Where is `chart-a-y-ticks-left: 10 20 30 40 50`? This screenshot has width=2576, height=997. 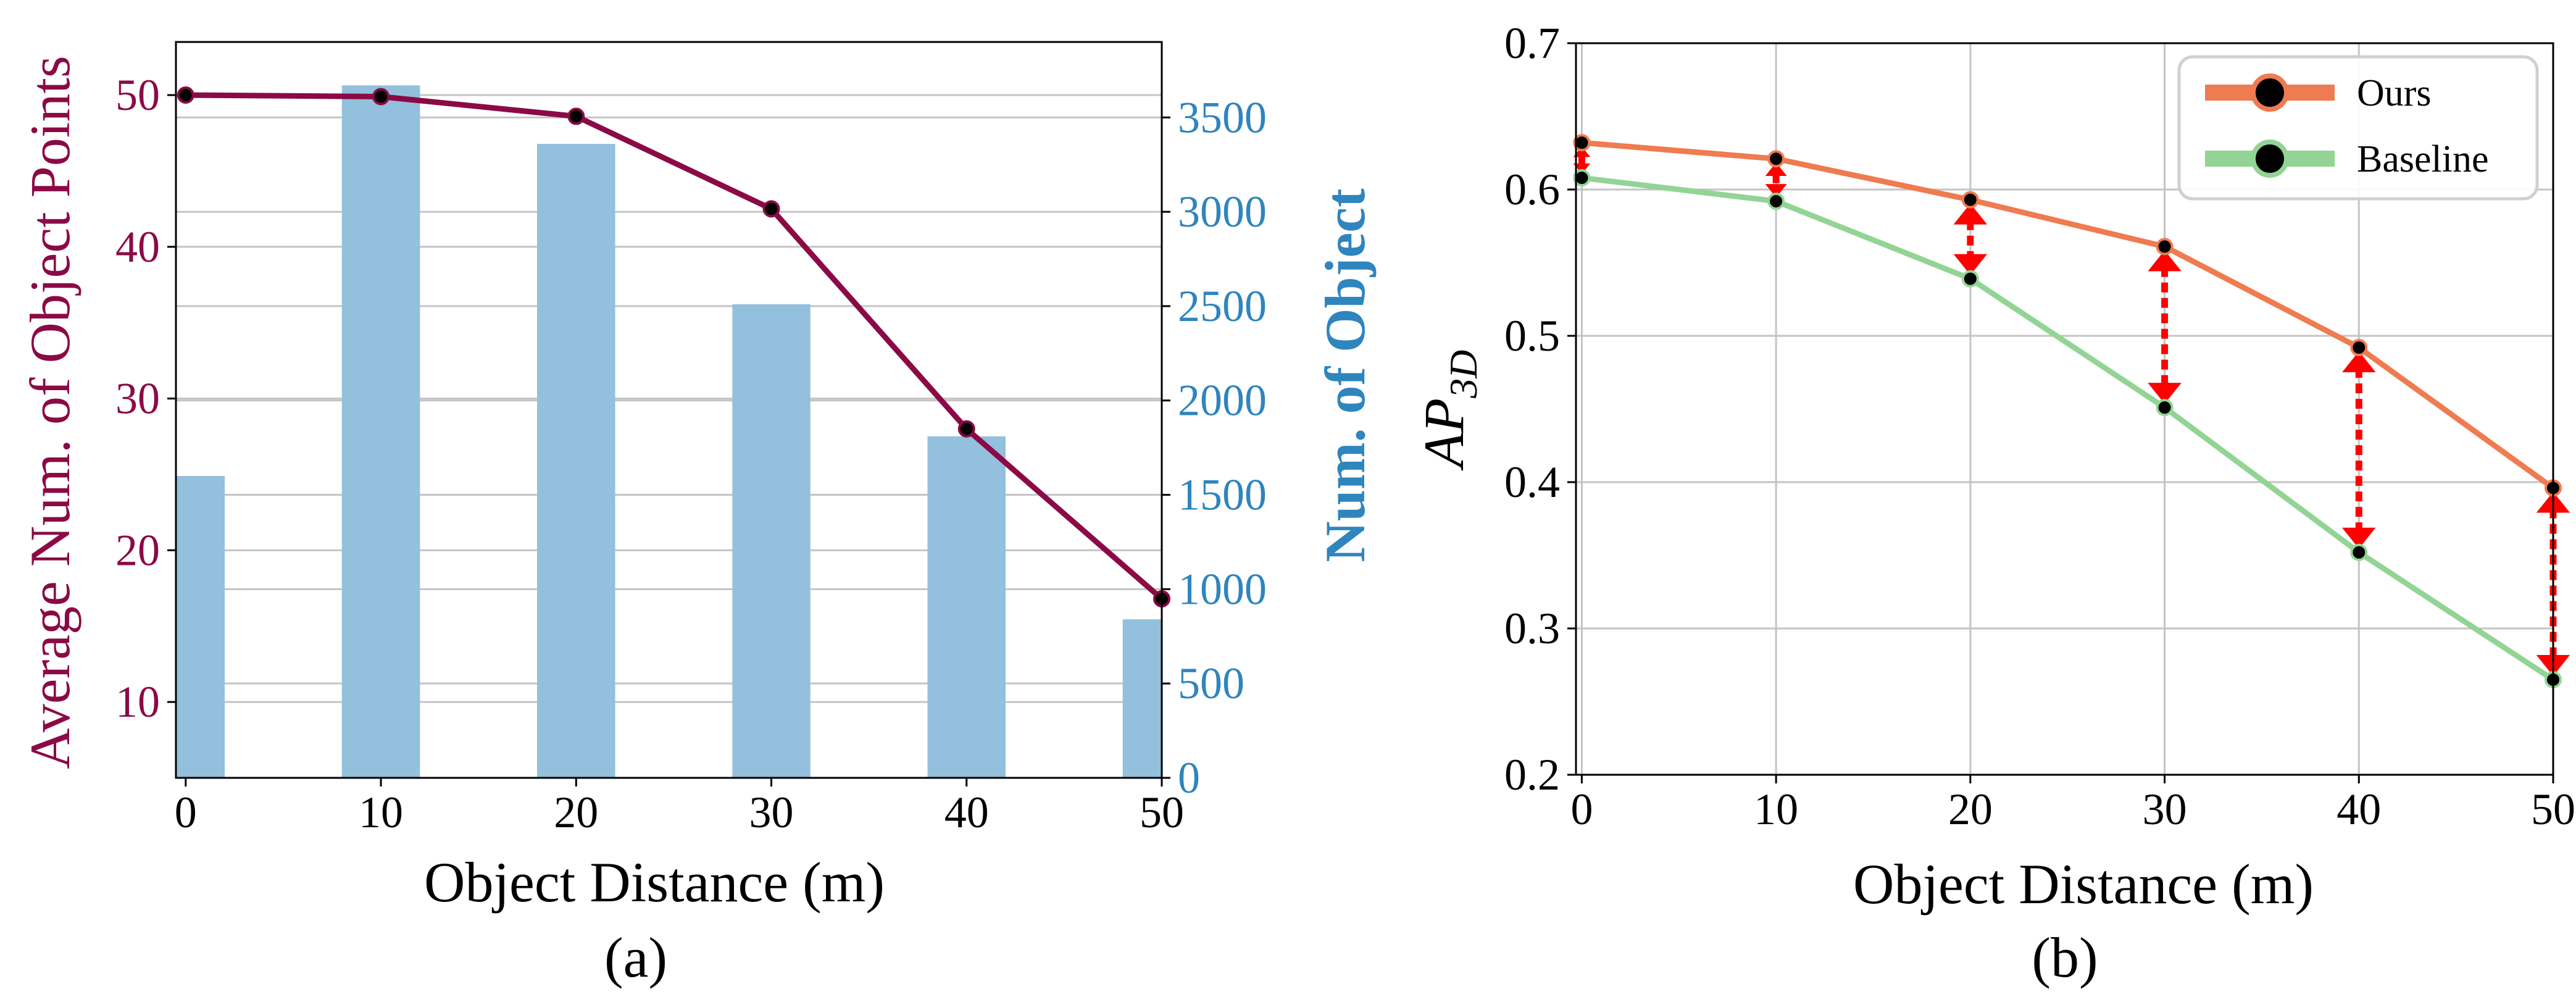
chart-a-y-ticks-left: 10 20 30 40 50 is located at coordinates (145, 399).